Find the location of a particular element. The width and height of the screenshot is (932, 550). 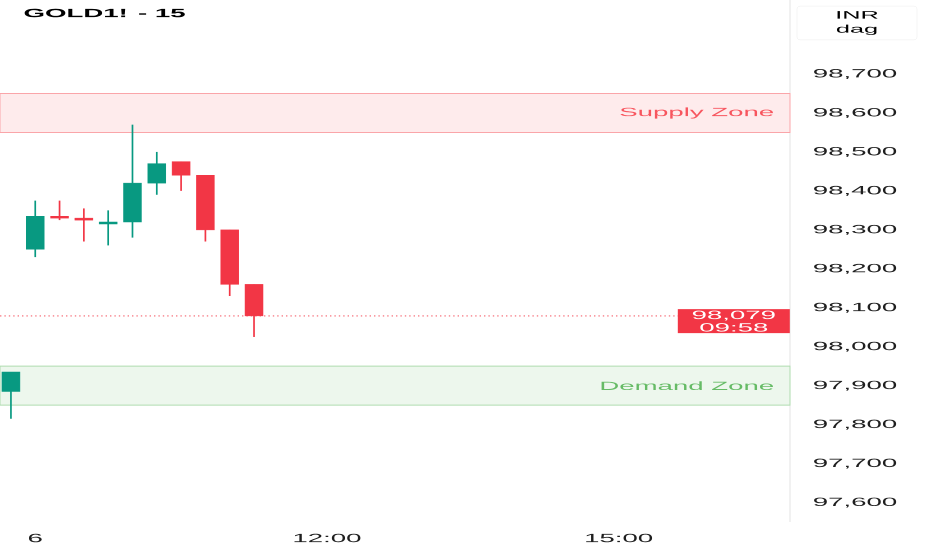

y-tick-label: 97,700 is located at coordinates (855, 463).